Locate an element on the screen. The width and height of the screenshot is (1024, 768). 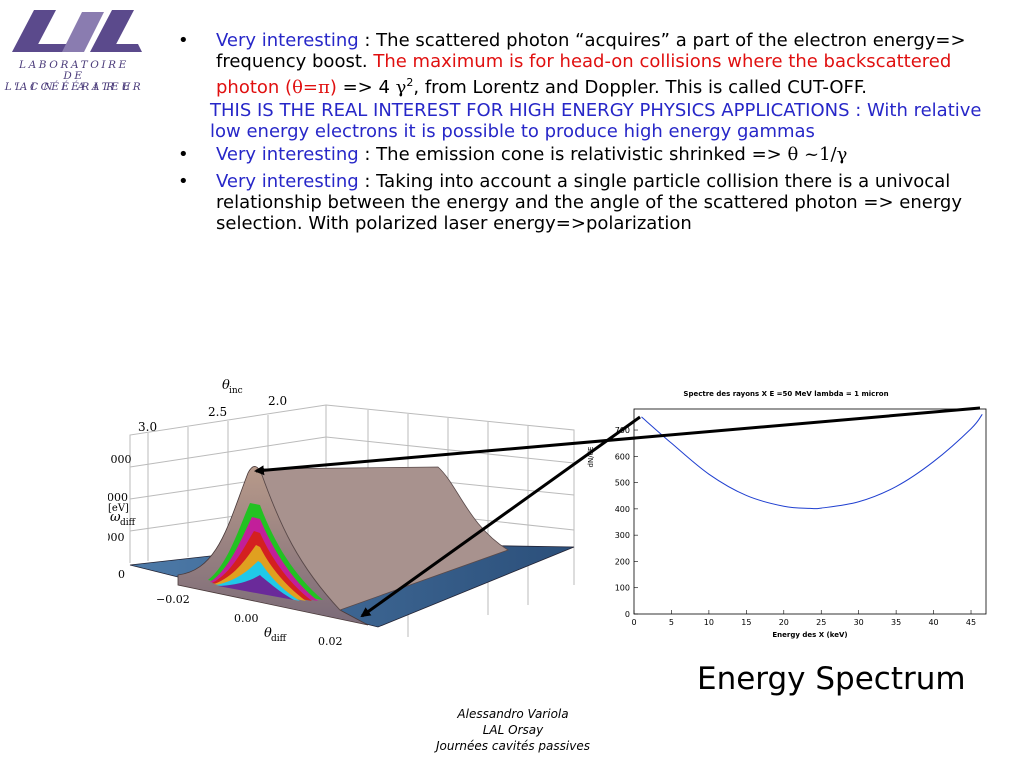
bullet-3-lead: Very interesting is located at coordinates (287, 181).